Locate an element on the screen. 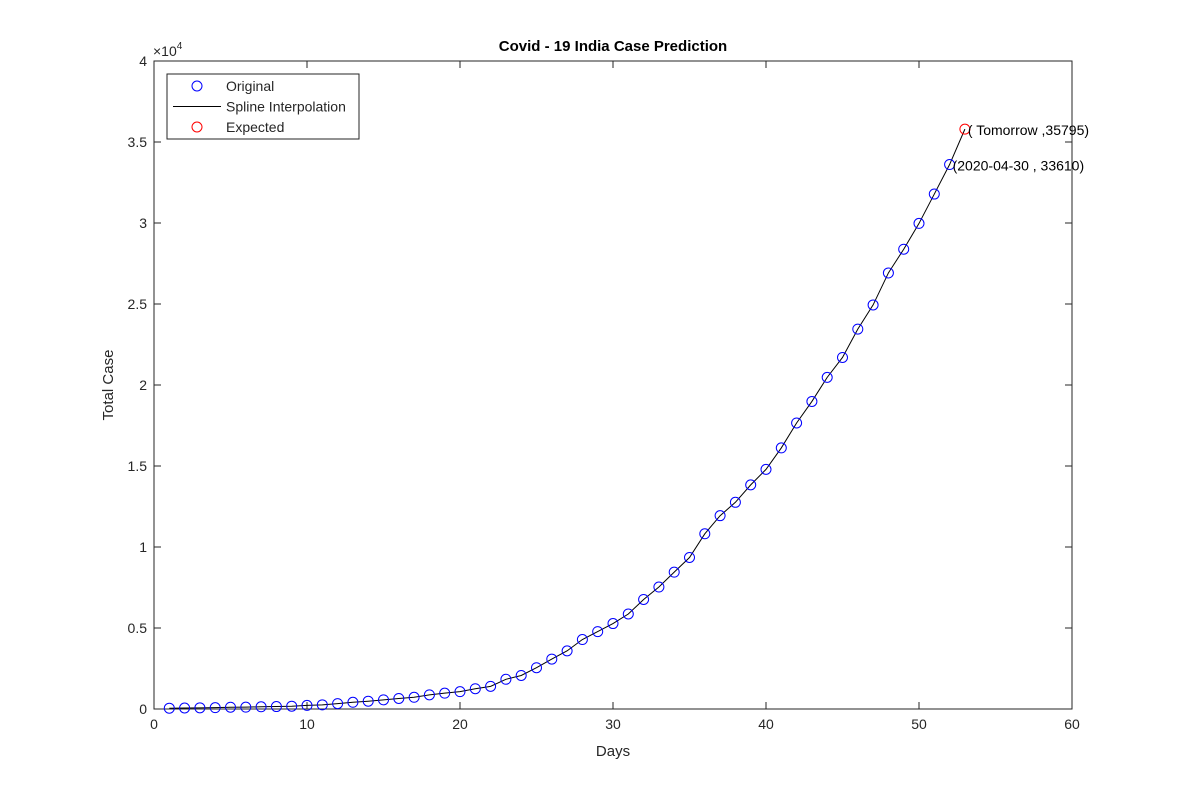 The width and height of the screenshot is (1184, 796). legend-label: Spline Interpolation is located at coordinates (286, 107).